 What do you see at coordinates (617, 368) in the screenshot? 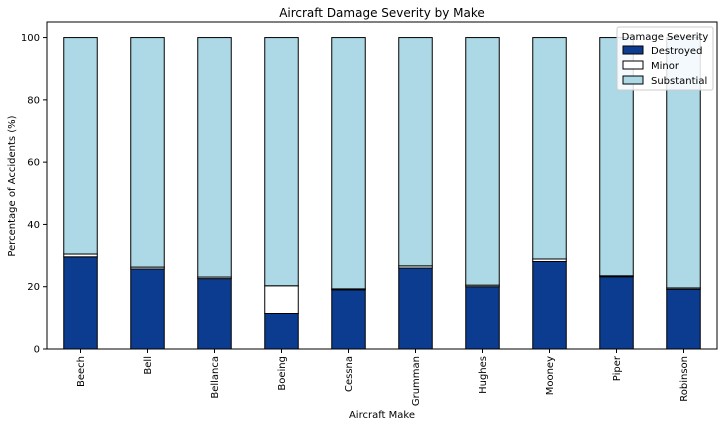
I see `x-tick-label: Piper` at bounding box center [617, 368].